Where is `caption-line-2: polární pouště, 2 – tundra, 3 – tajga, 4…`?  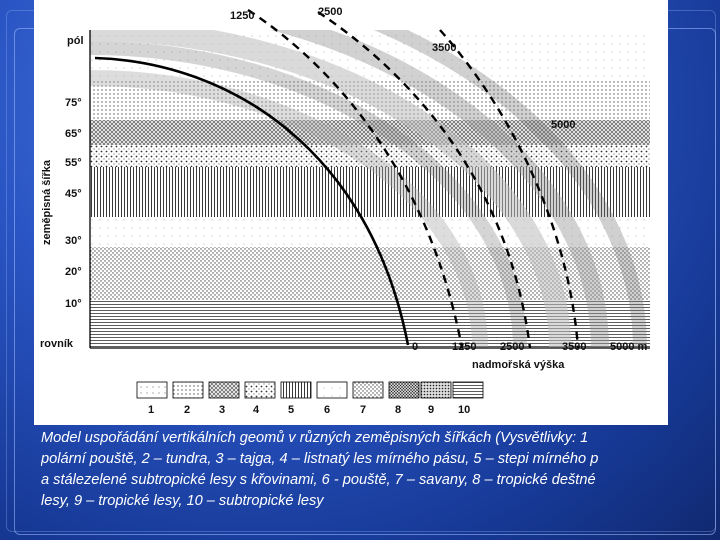 caption-line-2: polární pouště, 2 – tundra, 3 – tajga, 4… is located at coordinates (320, 459).